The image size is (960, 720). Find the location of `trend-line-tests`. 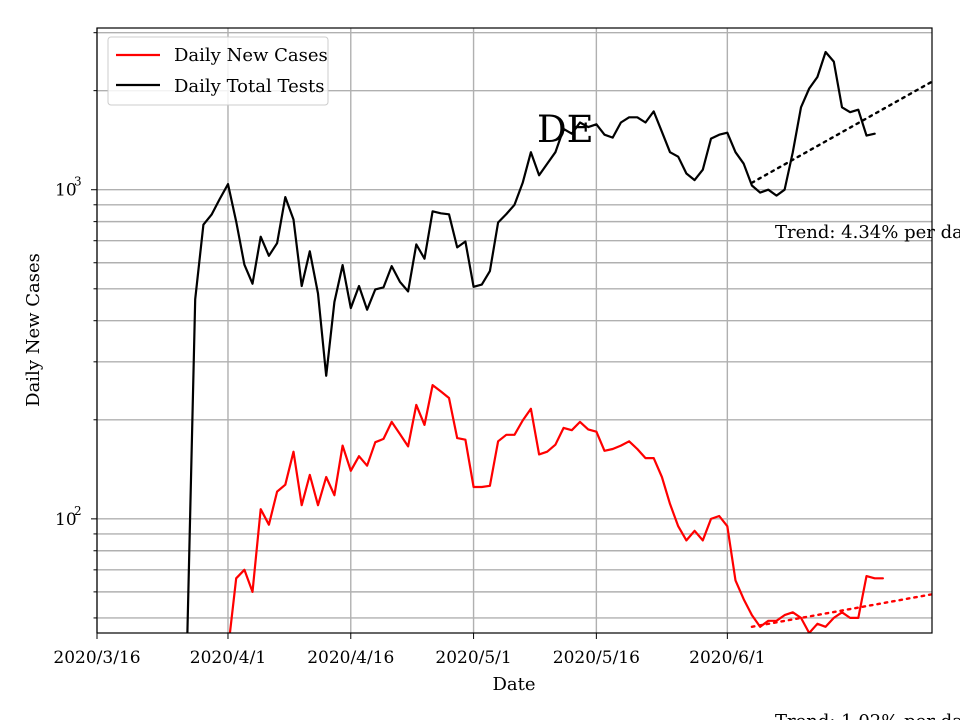

trend-line-tests is located at coordinates (841, 132).